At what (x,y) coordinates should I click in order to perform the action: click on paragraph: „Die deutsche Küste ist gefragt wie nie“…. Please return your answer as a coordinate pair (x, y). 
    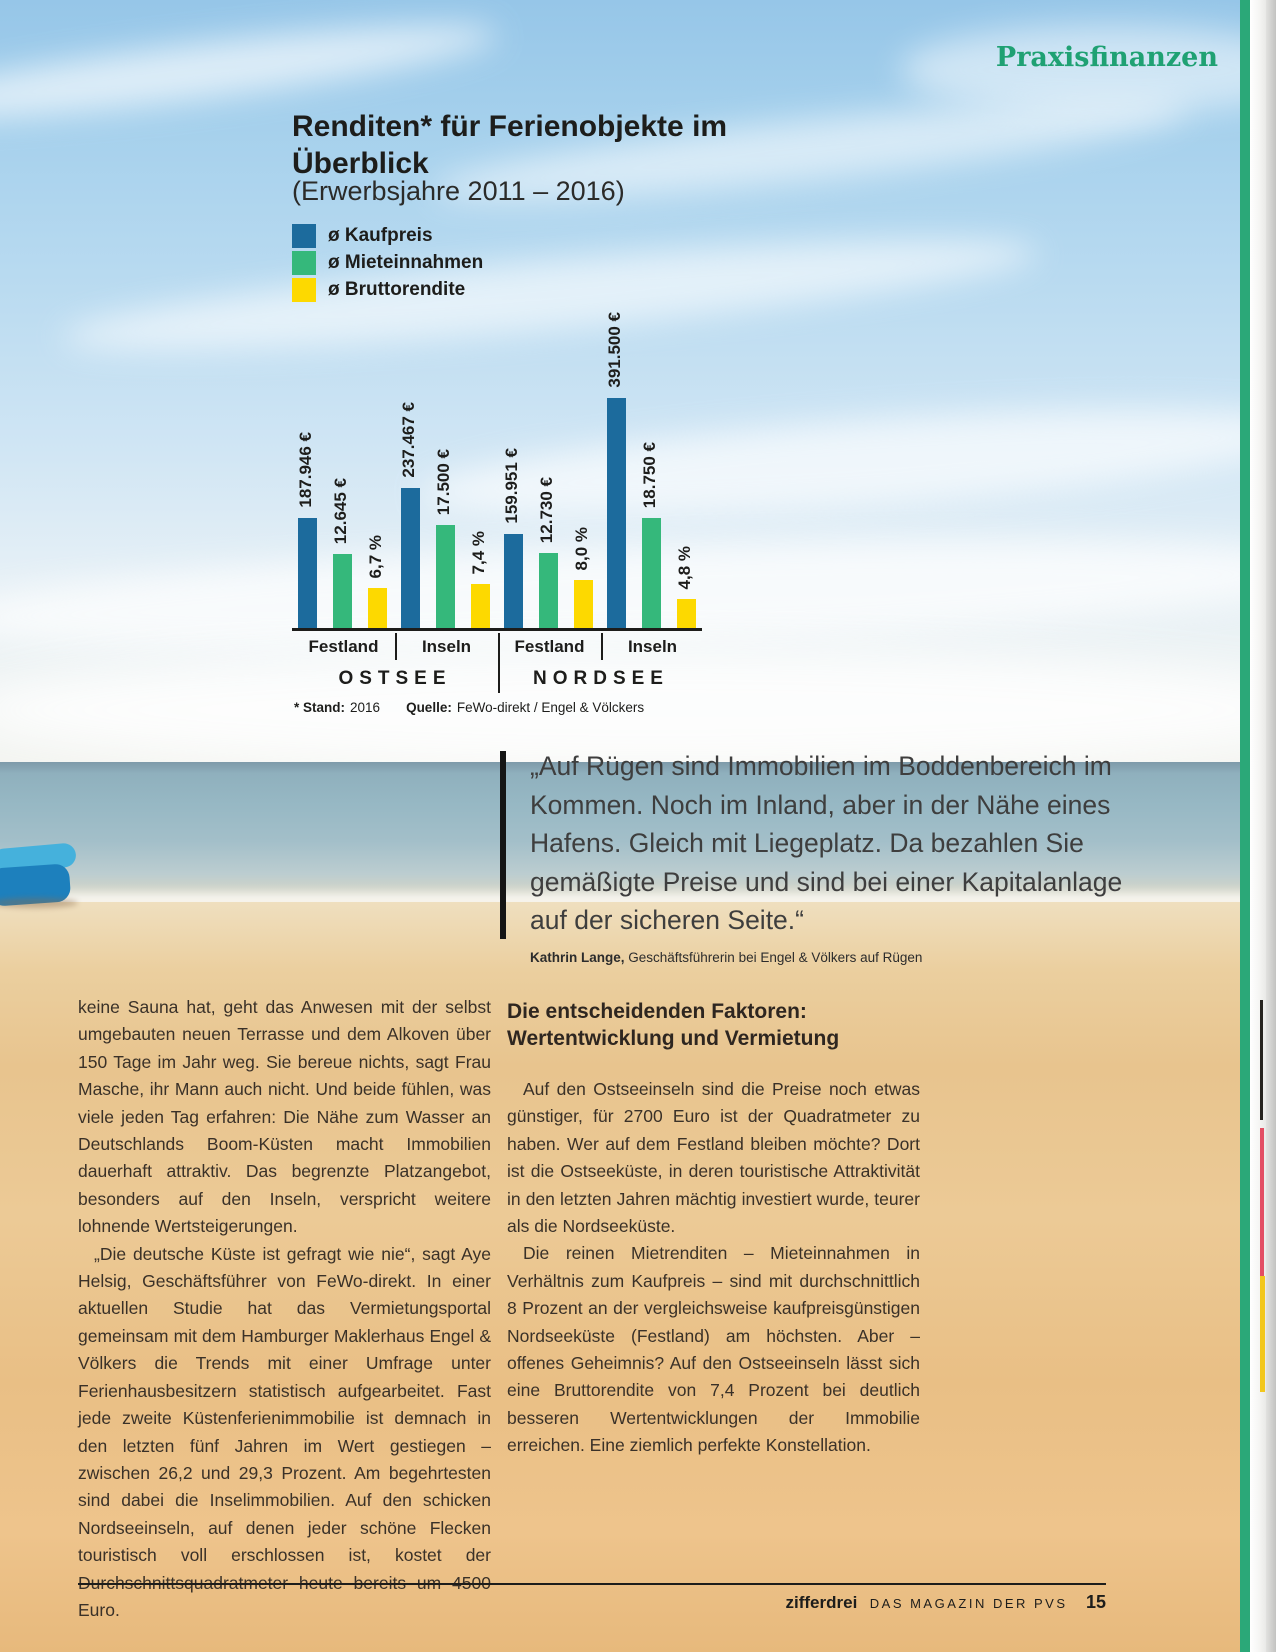
    Looking at the image, I should click on (284, 1431).